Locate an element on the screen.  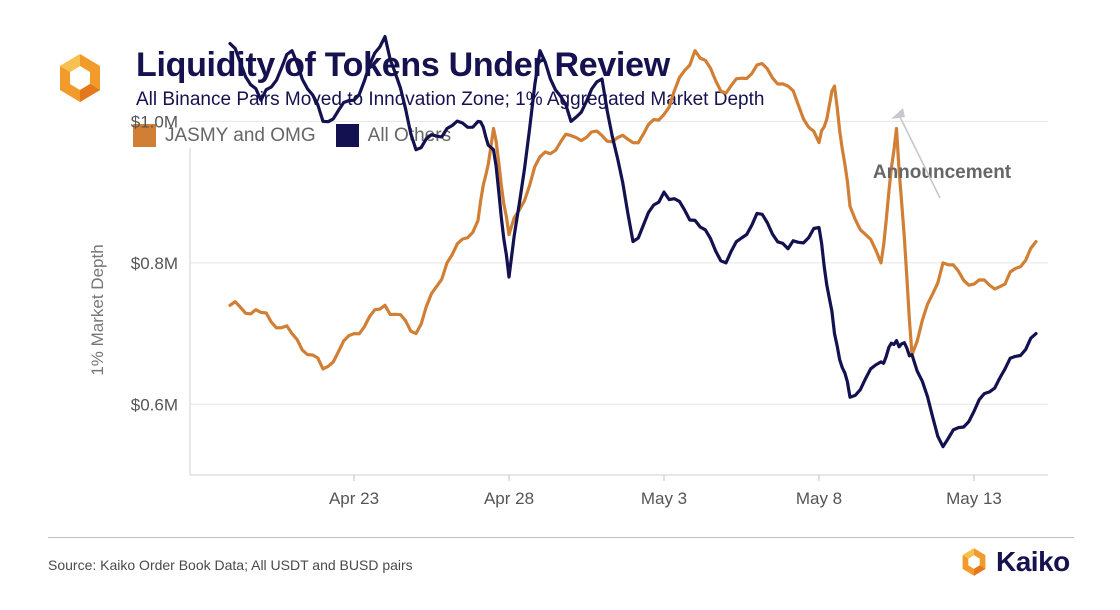
x-tick-label: Apr 28 is located at coordinates (509, 498).